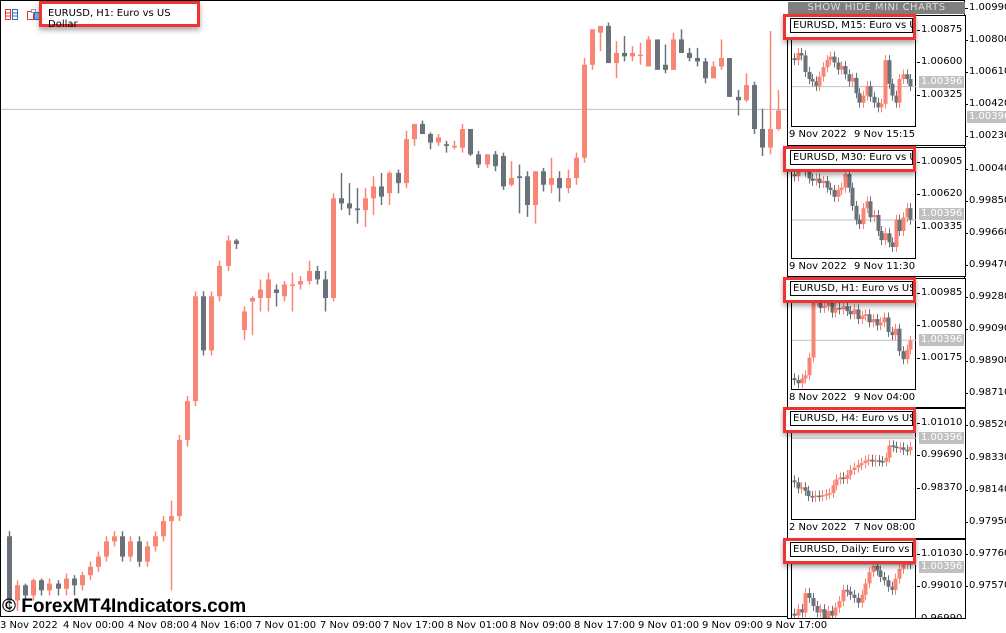  What do you see at coordinates (984, 8) in the screenshot?
I see `price-axis-label: 1.00990` at bounding box center [984, 8].